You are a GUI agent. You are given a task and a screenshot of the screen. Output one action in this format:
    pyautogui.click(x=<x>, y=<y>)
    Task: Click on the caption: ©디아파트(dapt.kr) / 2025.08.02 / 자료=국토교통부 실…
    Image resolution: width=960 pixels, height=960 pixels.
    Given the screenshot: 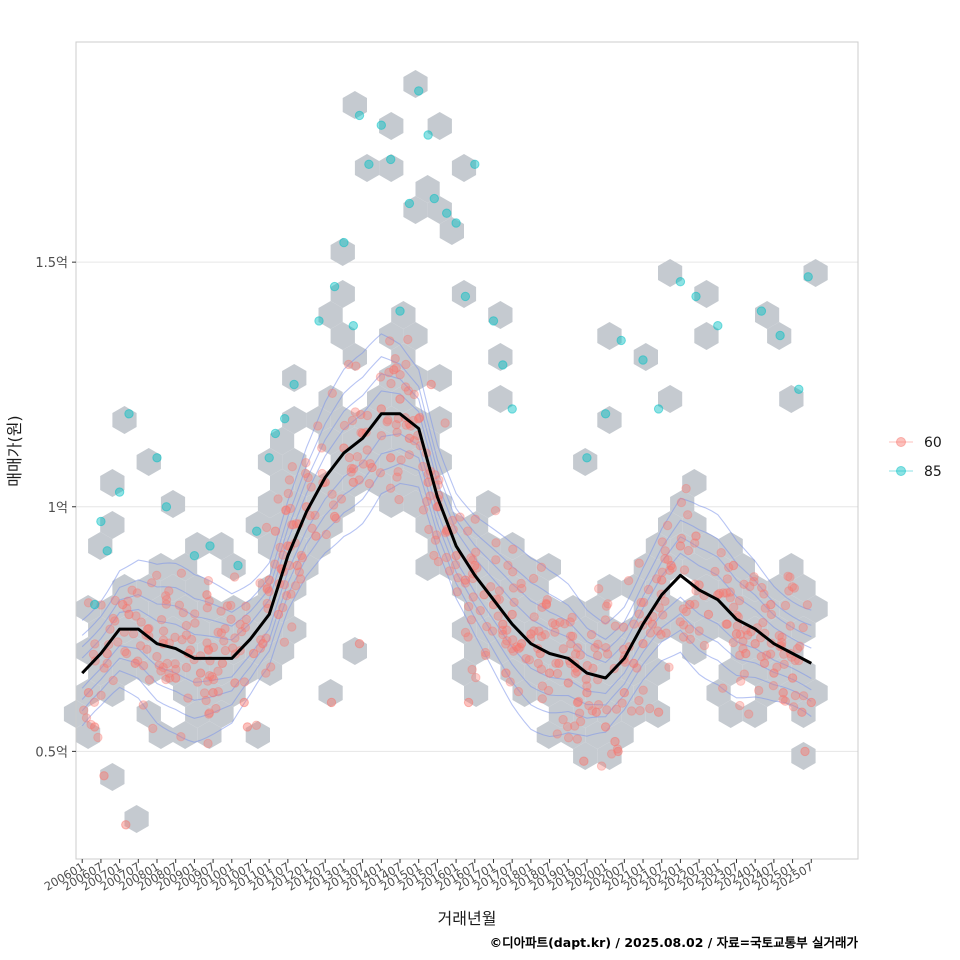 What is the action you would take?
    pyautogui.click(x=674, y=942)
    